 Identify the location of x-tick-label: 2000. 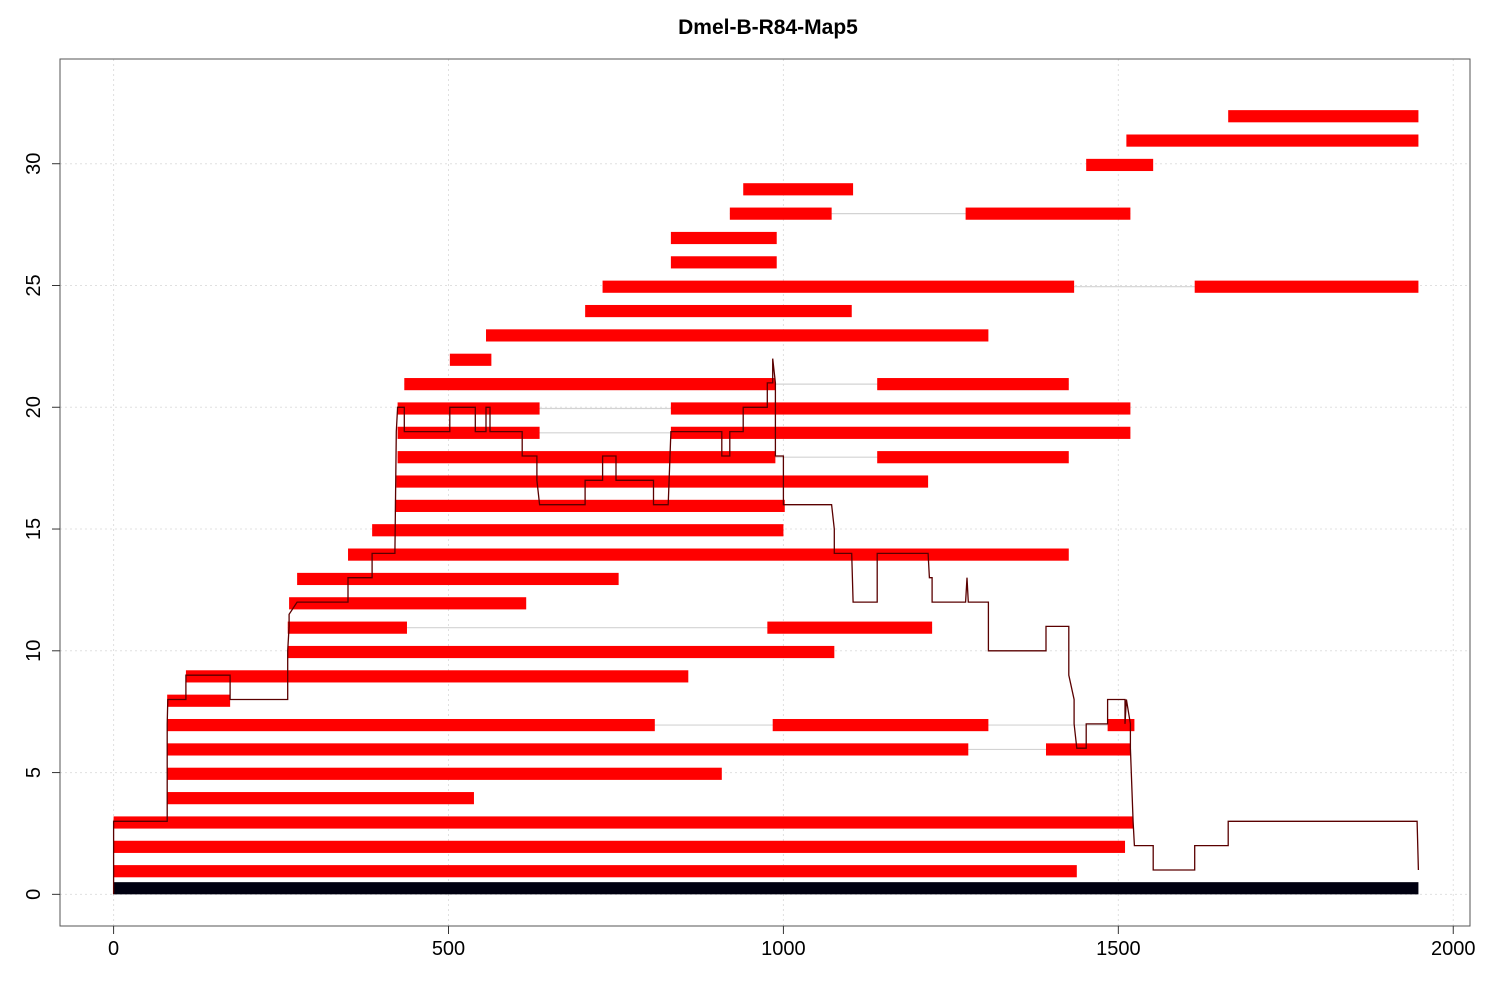
(1453, 949).